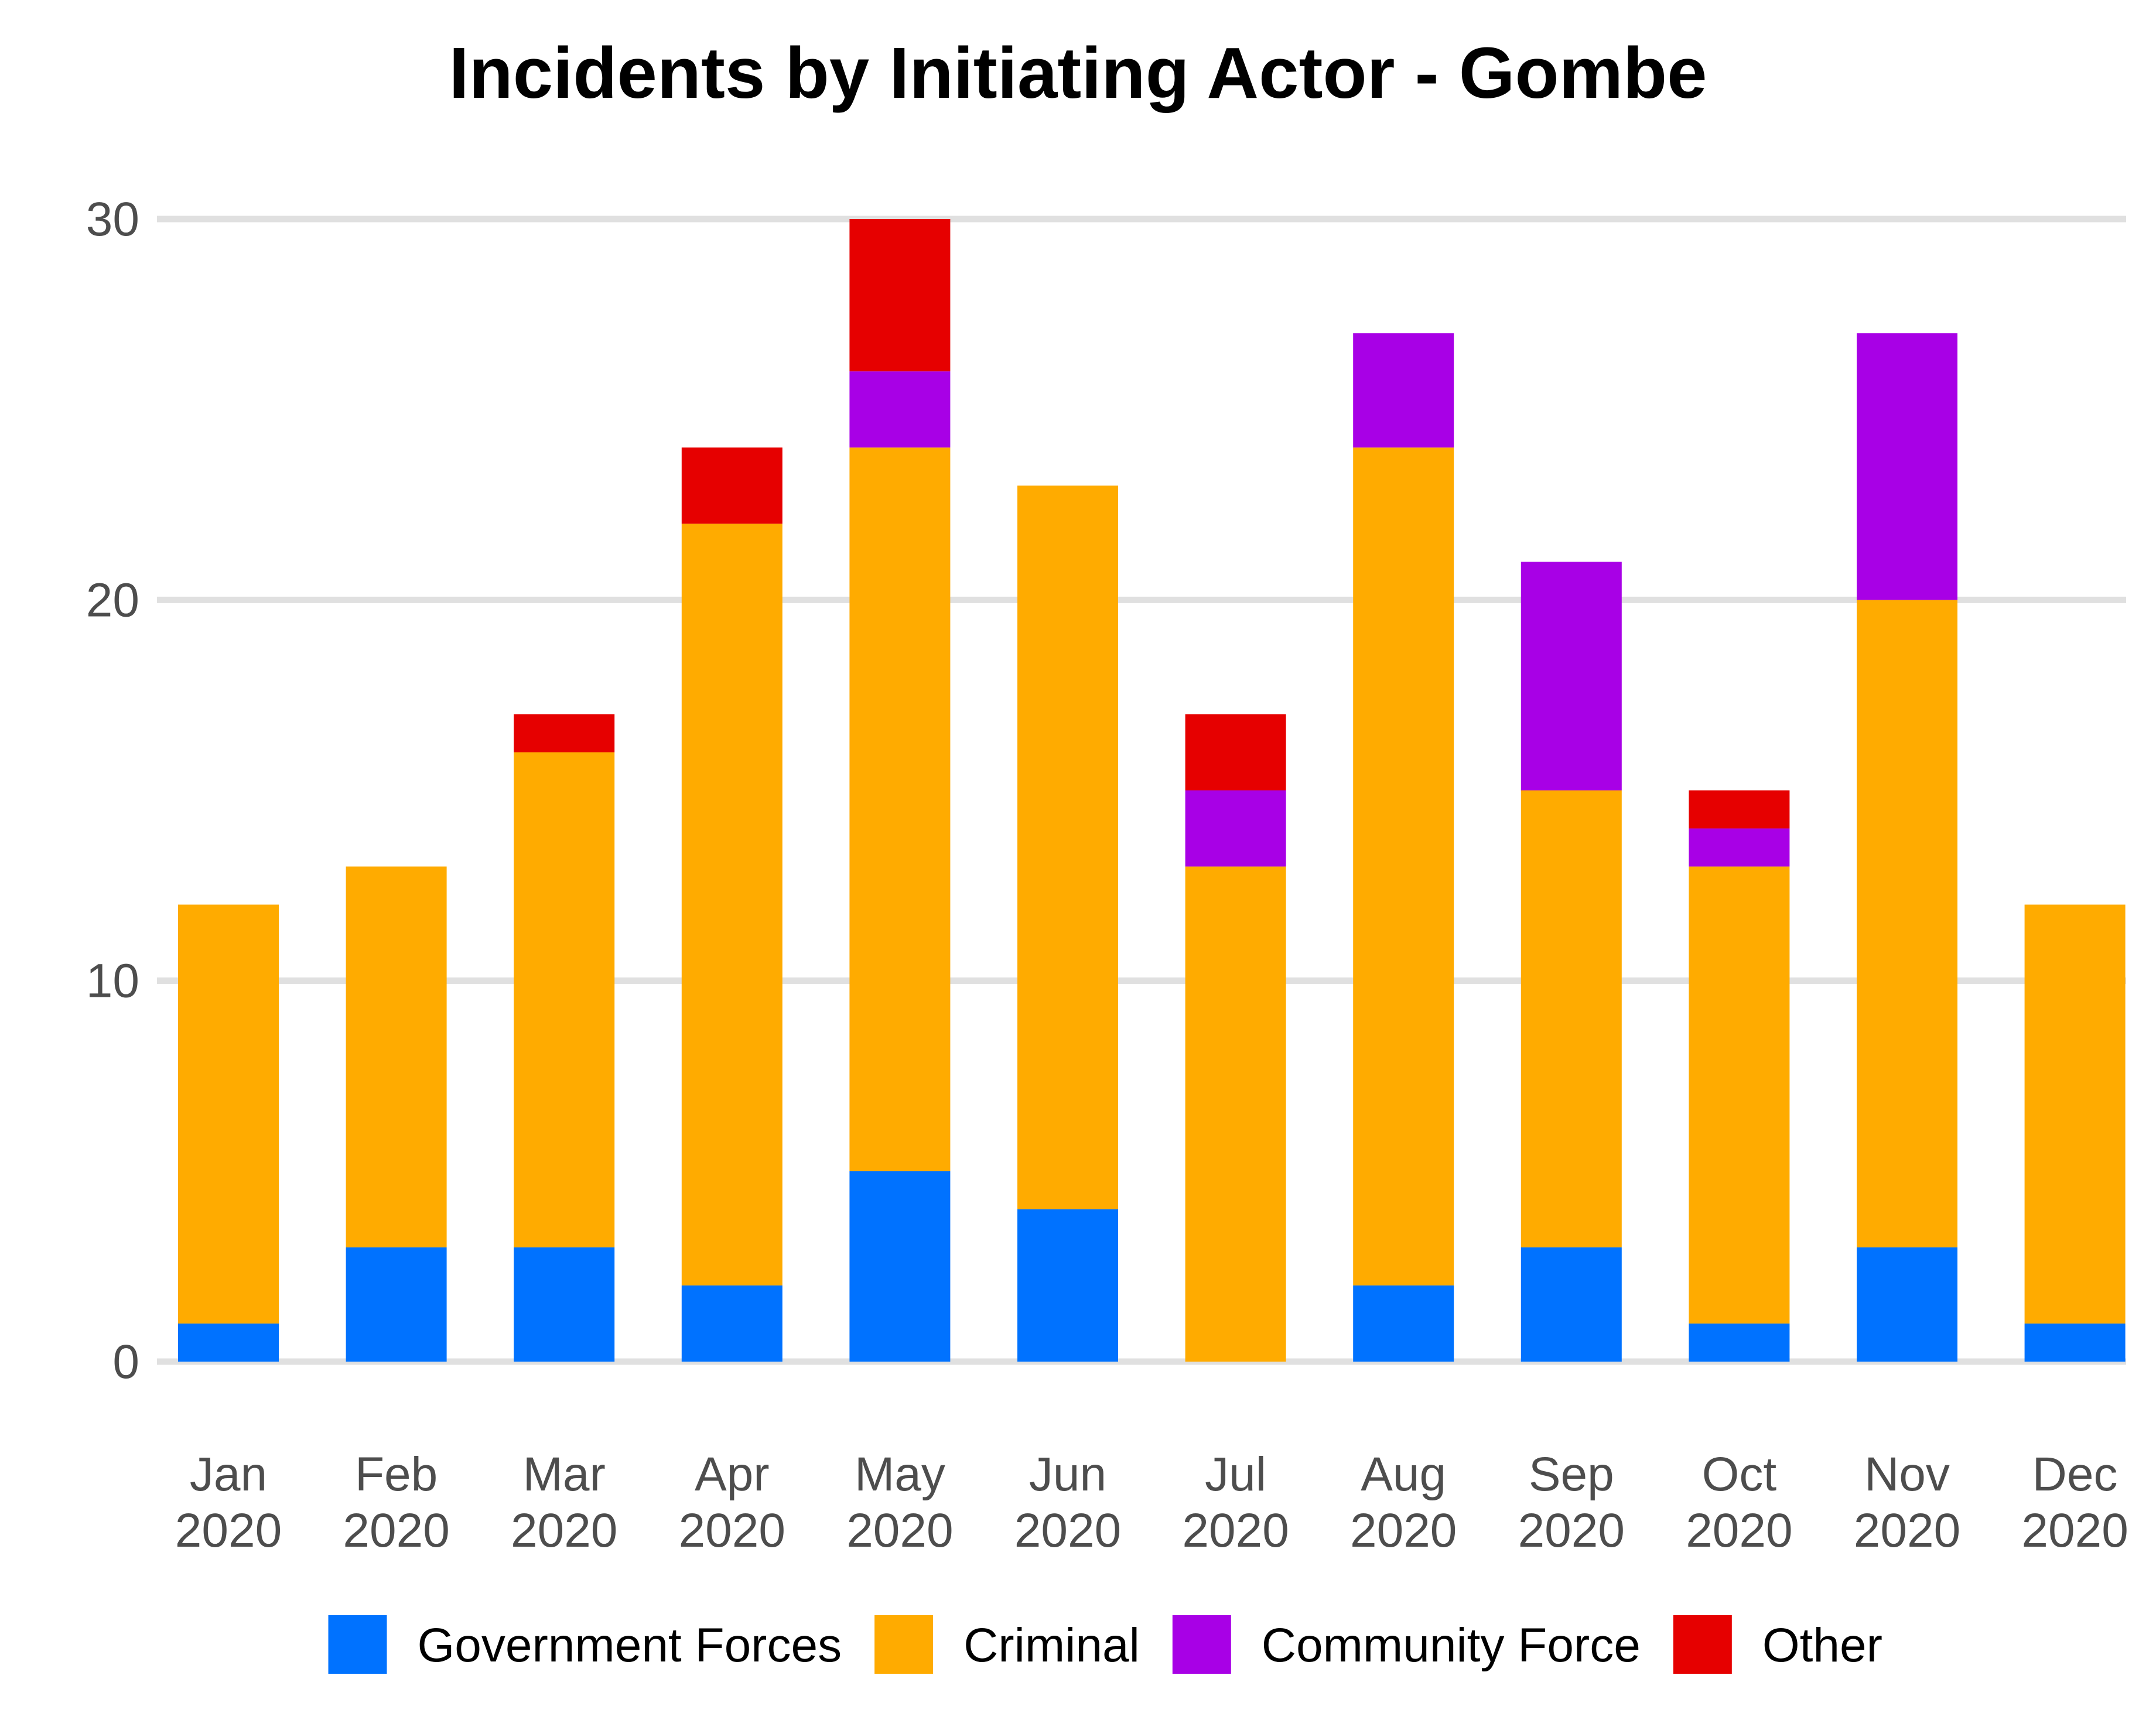 This screenshot has width=2156, height=1713. Describe the element at coordinates (2074, 1502) in the screenshot. I see `x-tick-label: Dec 2020` at that location.